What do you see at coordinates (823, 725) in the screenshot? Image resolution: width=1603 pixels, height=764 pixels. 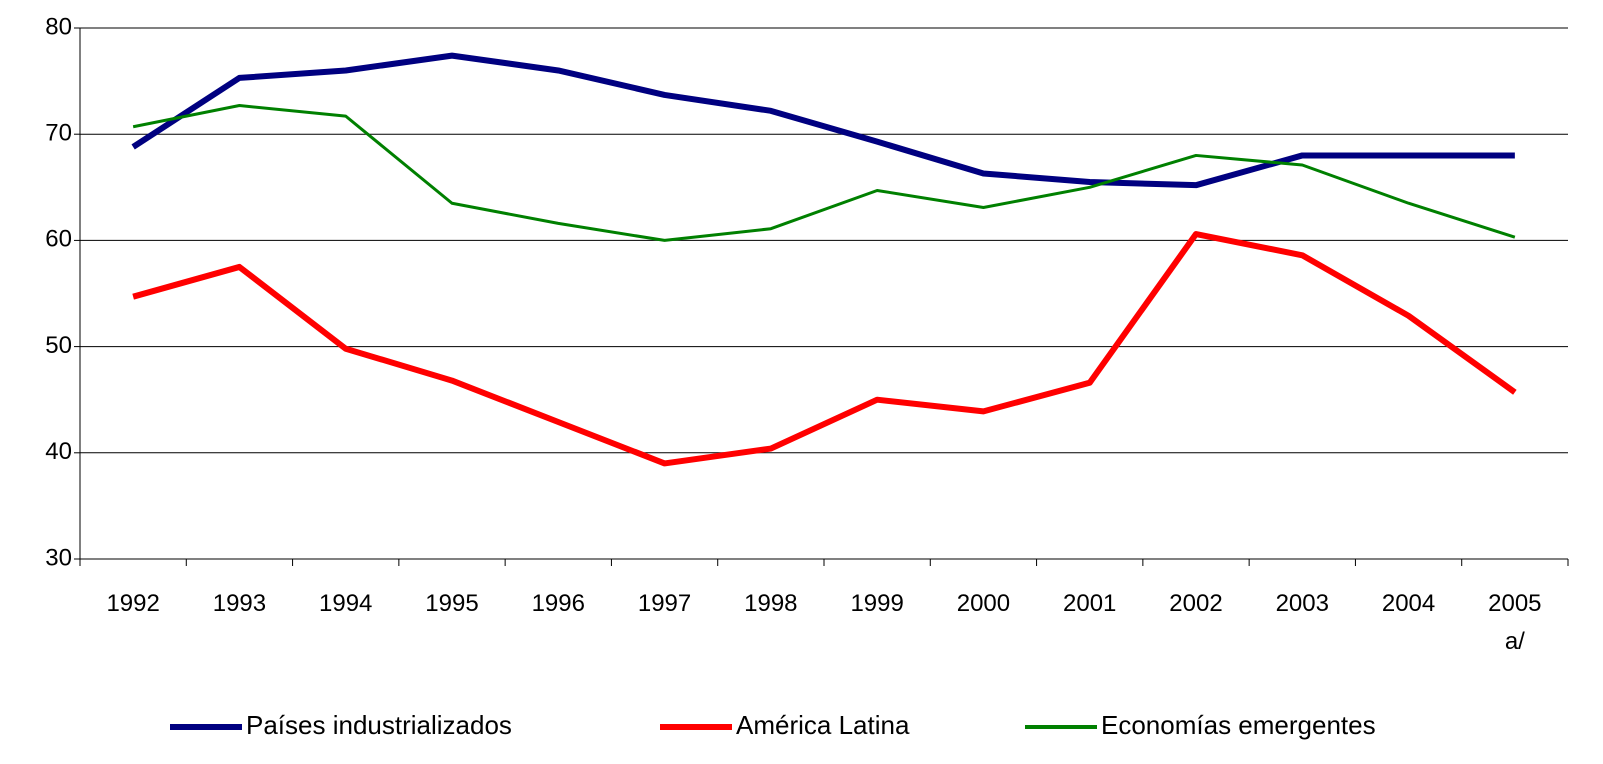 I see `legend-label: América Latina` at bounding box center [823, 725].